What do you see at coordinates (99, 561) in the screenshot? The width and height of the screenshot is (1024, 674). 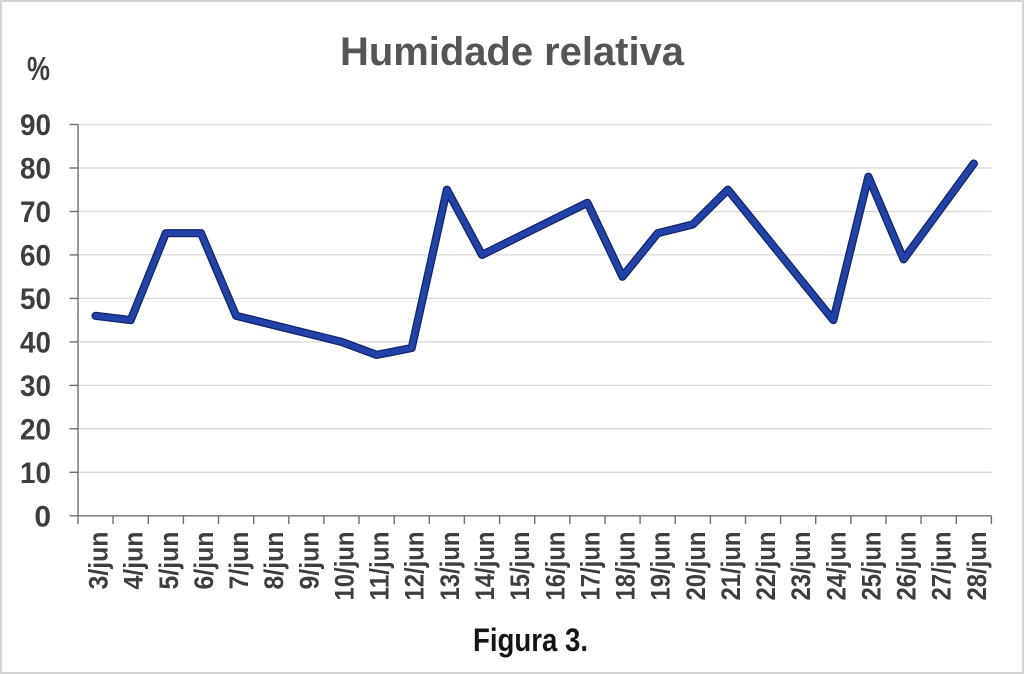 I see `svg-text: 3/jun` at bounding box center [99, 561].